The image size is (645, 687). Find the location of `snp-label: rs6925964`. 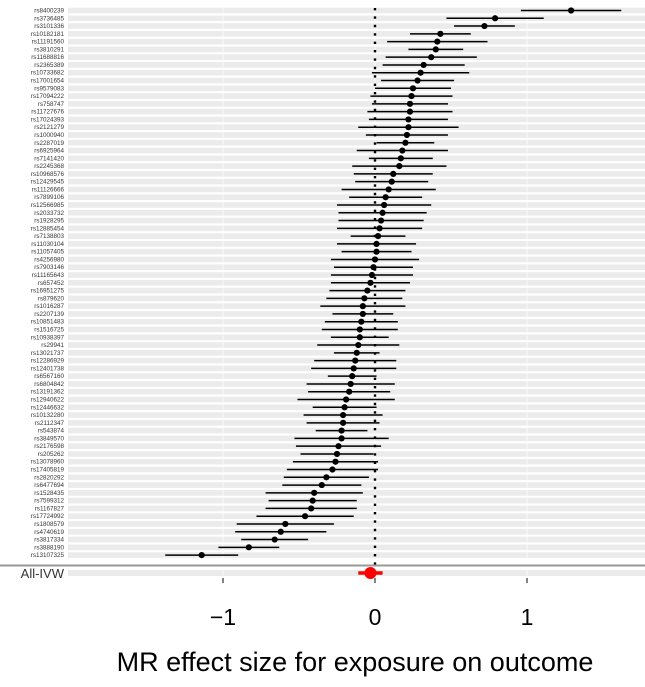

snp-label: rs6925964 is located at coordinates (49, 151).